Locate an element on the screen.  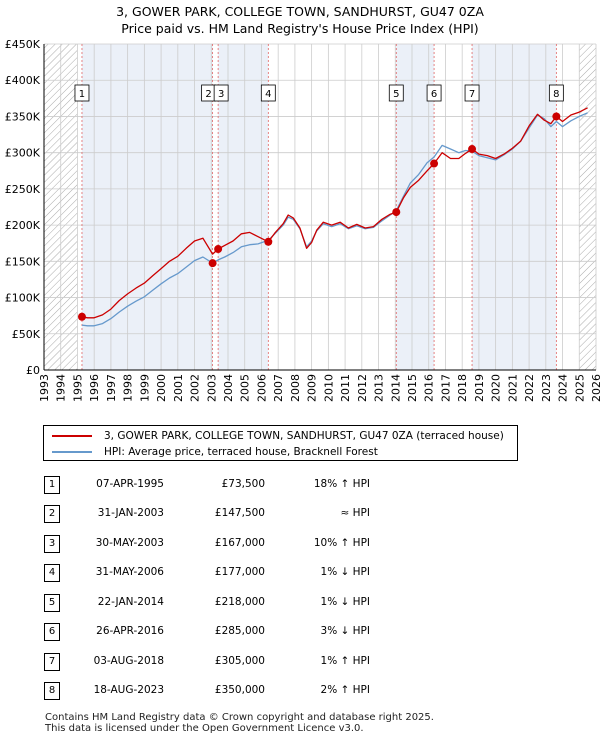
x-tick-label: 2023 is located at coordinates (546, 388).